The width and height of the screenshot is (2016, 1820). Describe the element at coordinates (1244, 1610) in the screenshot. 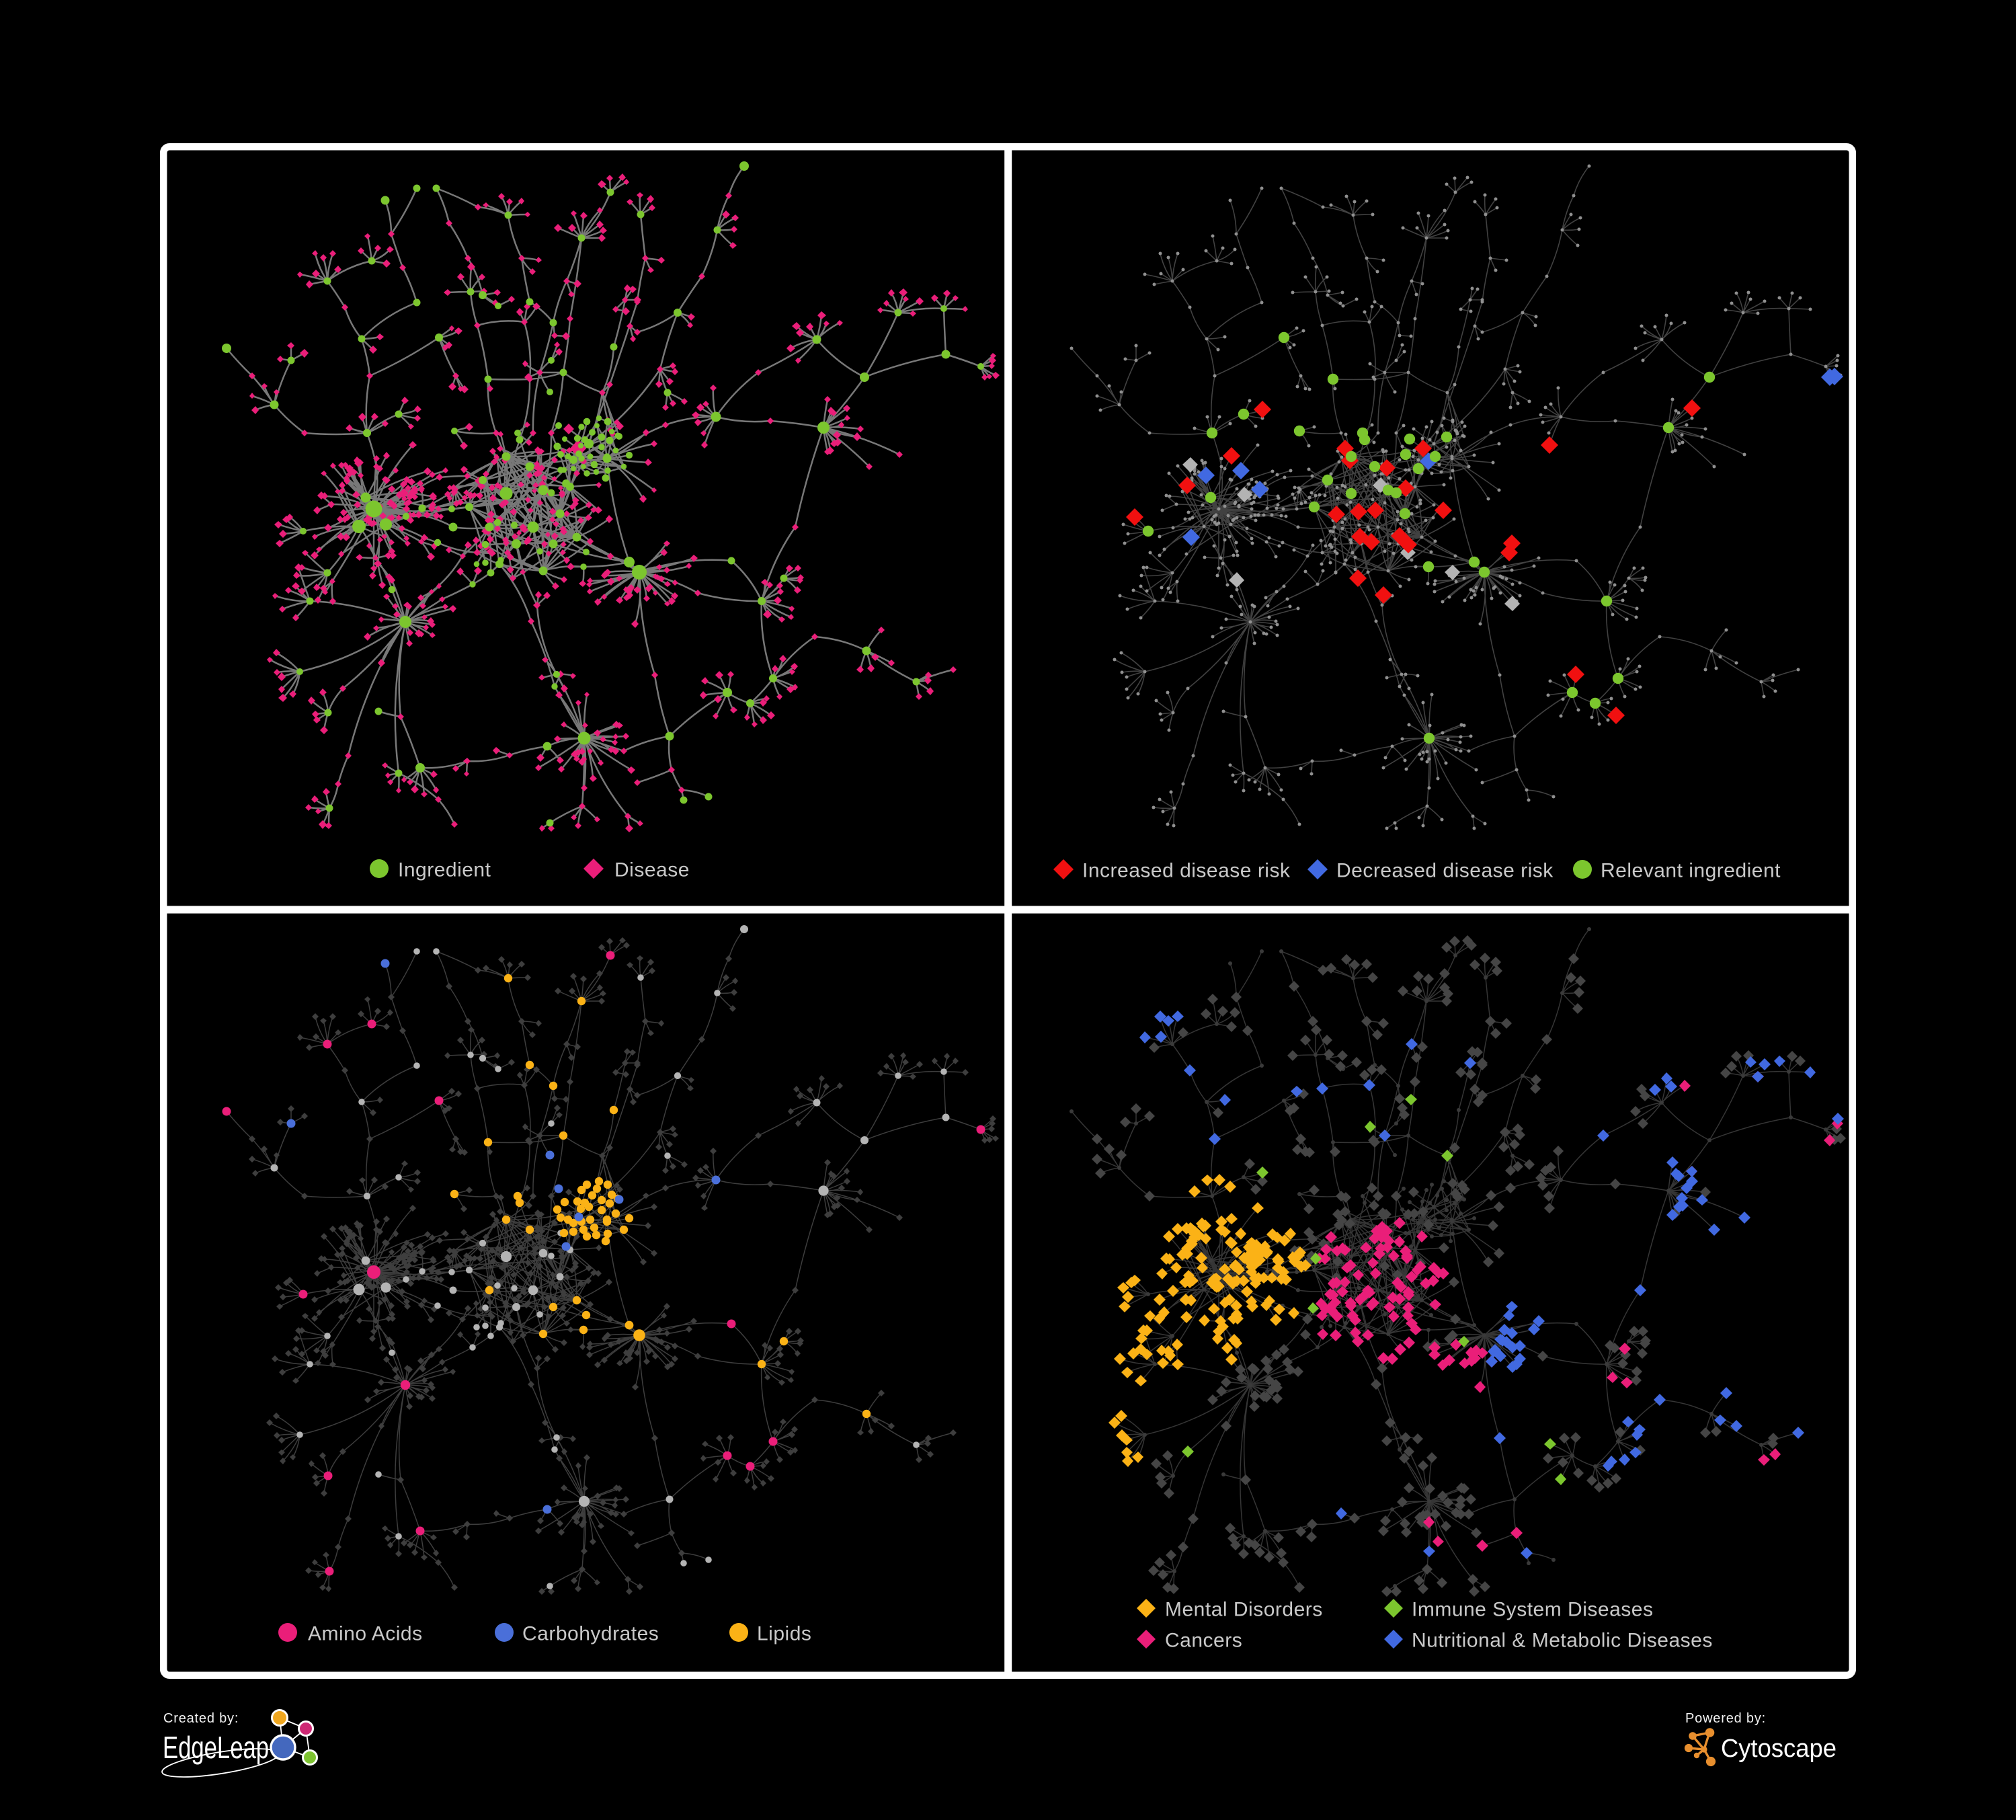

I see `svg-text: Mental Disorders` at that location.